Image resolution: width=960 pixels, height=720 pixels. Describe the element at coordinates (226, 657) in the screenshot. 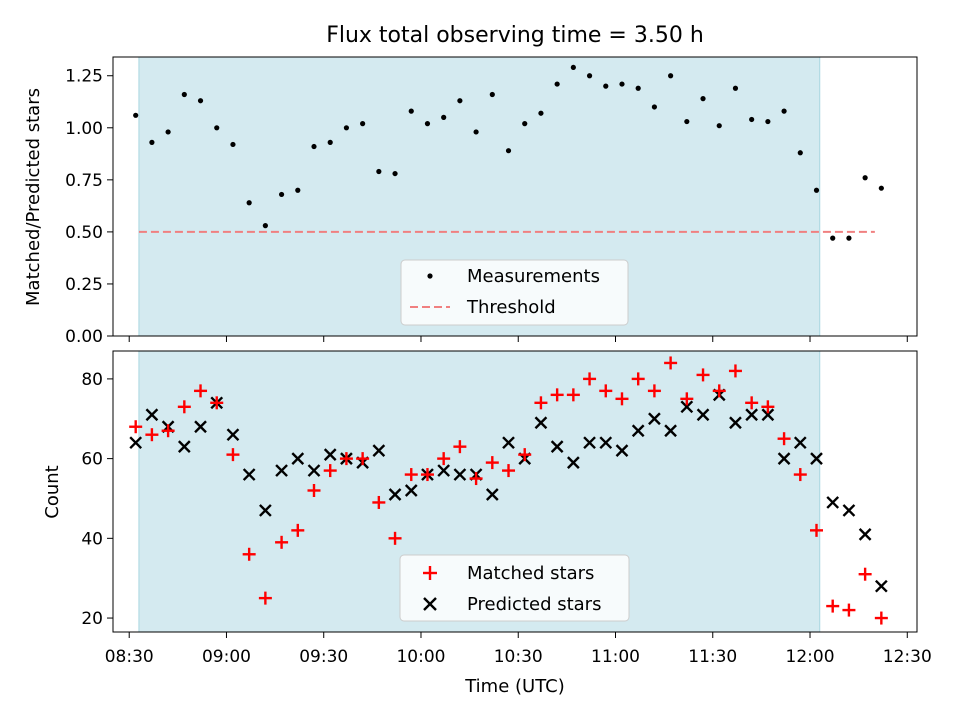

I see `x-tick-label: 09:00` at that location.